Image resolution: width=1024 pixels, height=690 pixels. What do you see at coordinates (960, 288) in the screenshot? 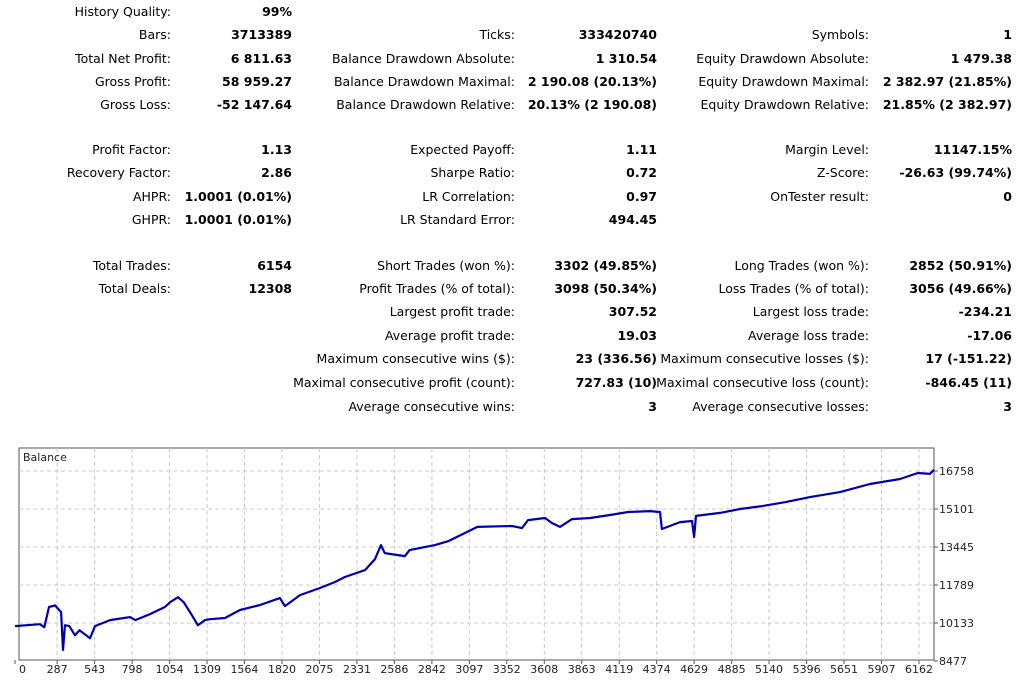
I see `stat-value: 3056 (49.66%)` at bounding box center [960, 288].